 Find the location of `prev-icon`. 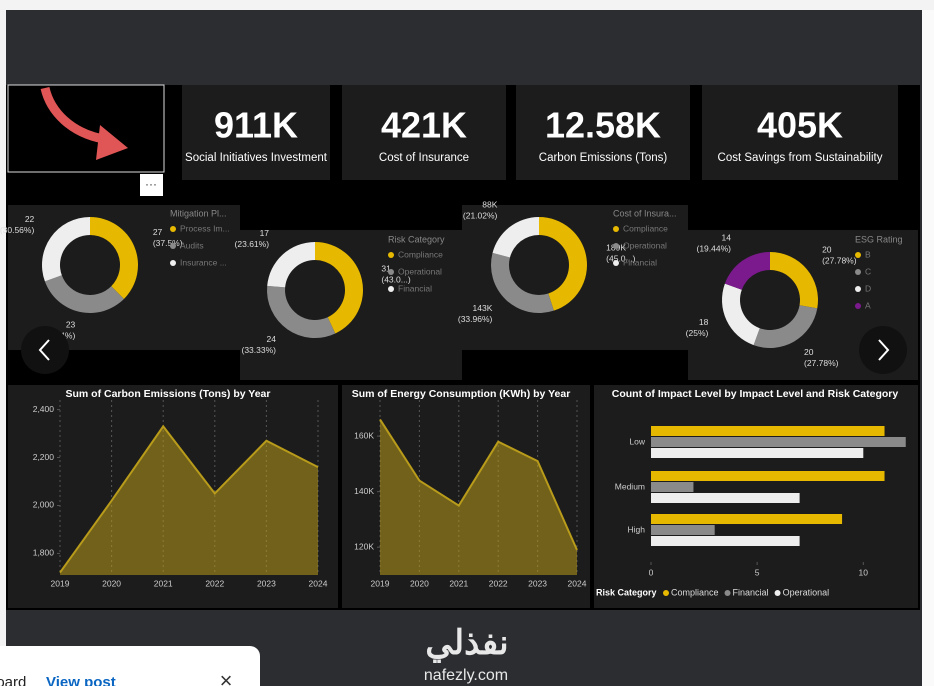

prev-icon is located at coordinates (44, 350).